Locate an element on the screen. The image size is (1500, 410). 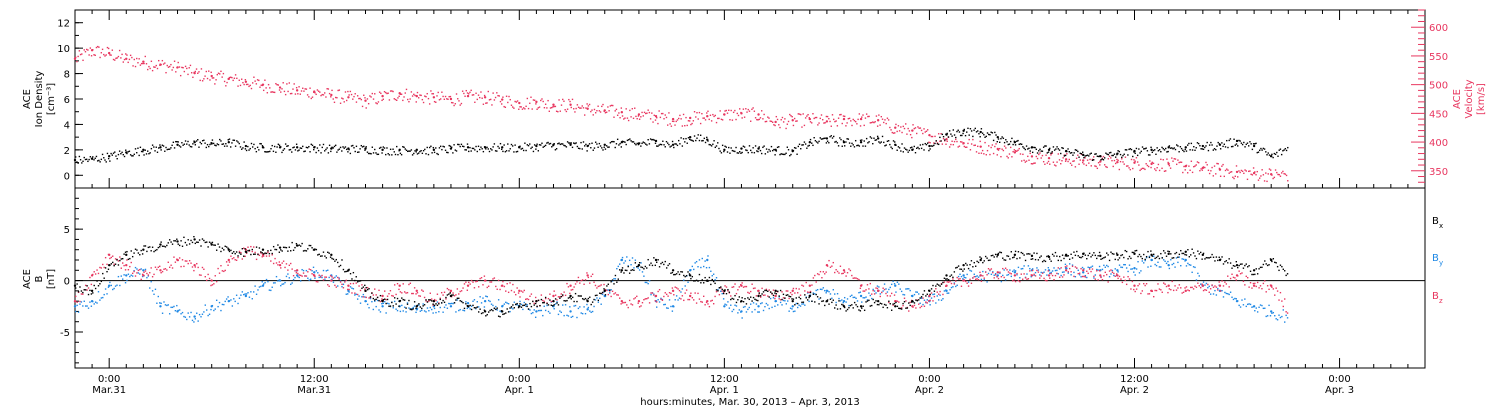
bz-marker-point is located at coordinates (331, 280).